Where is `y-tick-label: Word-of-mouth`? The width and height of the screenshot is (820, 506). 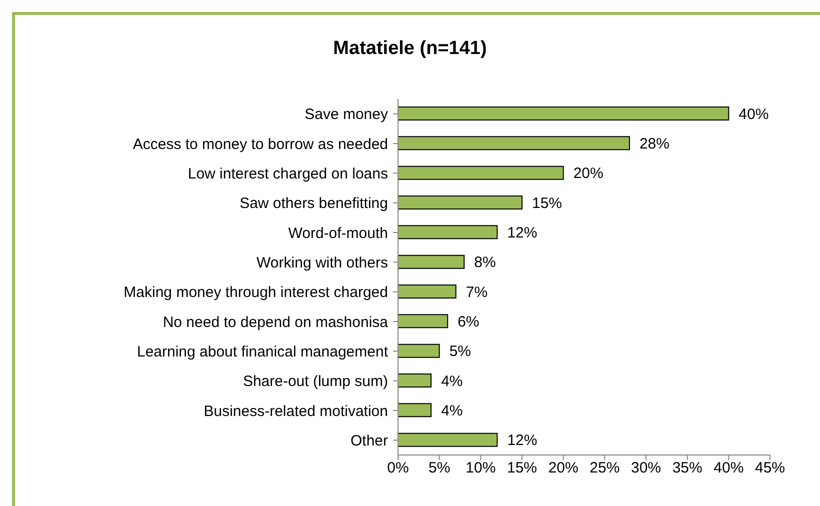 y-tick-label: Word-of-mouth is located at coordinates (338, 233).